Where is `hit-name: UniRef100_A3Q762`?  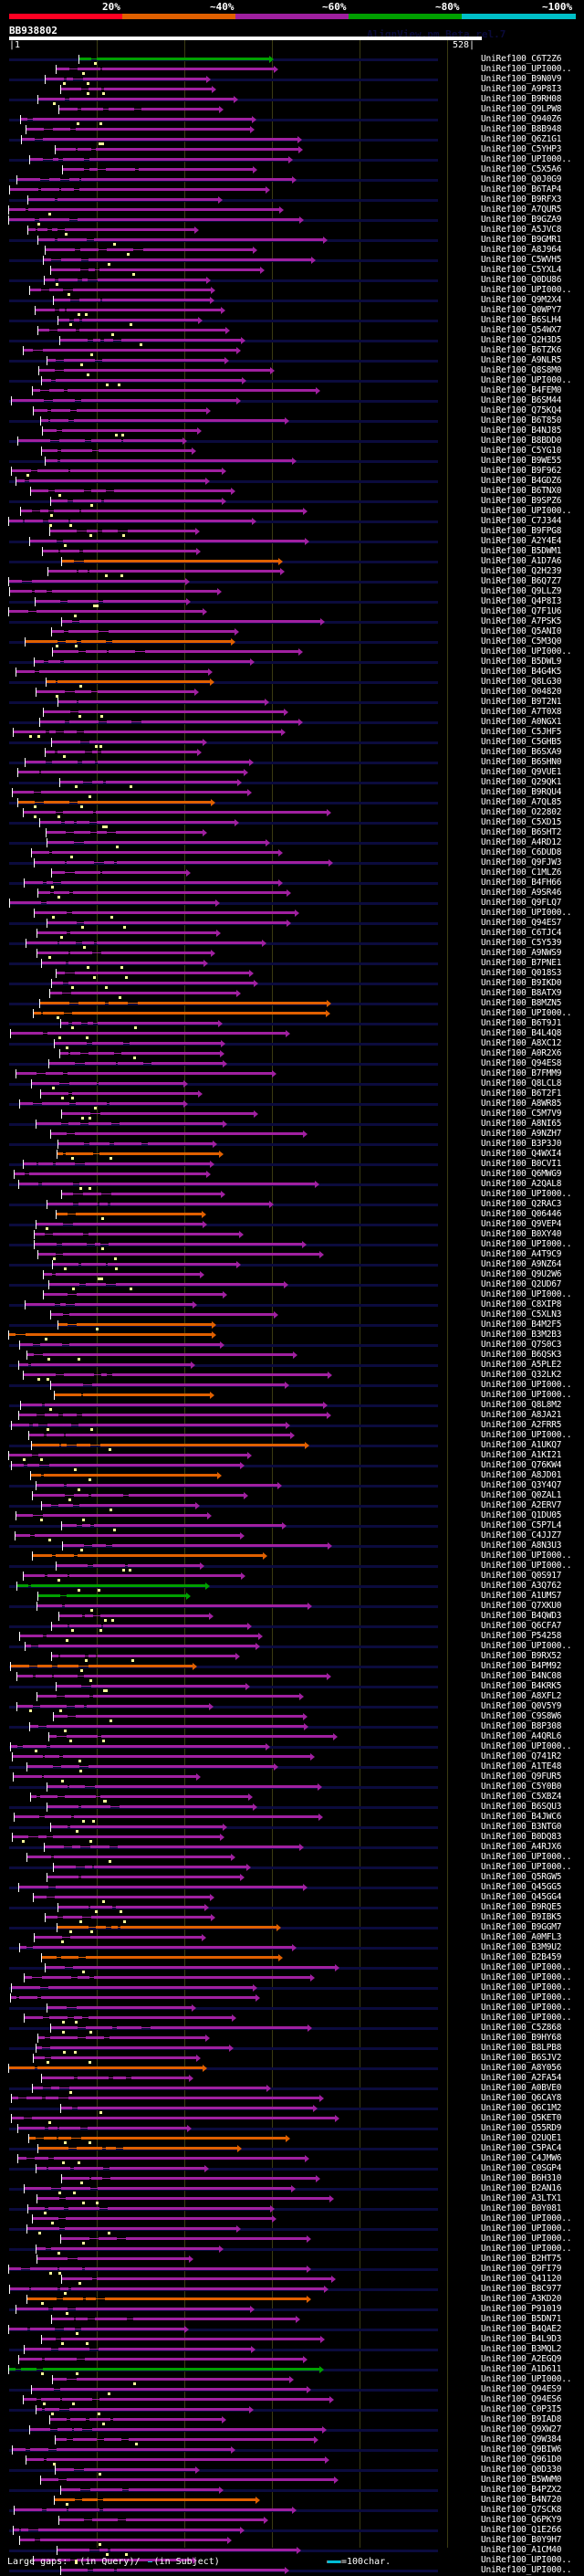
hit-name: UniRef100_A3Q762 is located at coordinates (521, 1586).